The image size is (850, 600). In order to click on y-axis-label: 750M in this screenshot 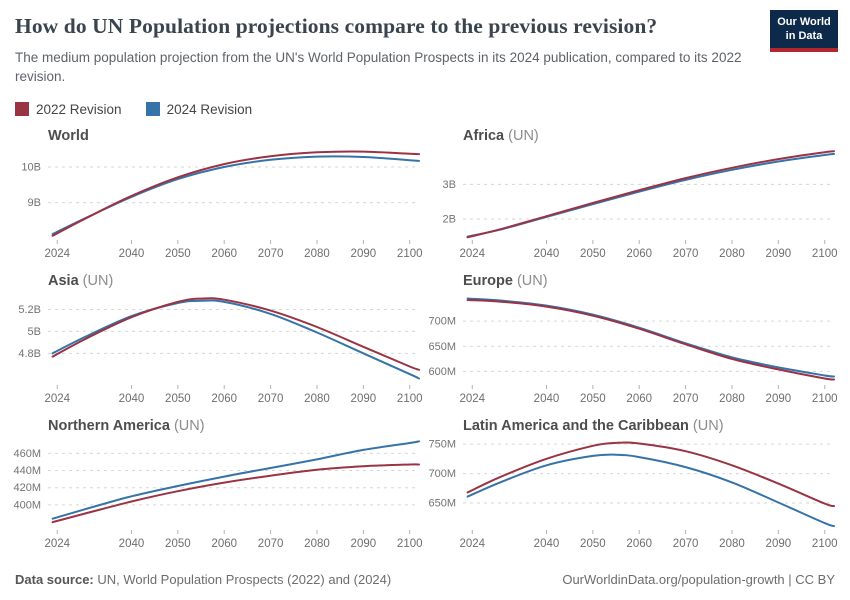, I will do `click(442, 444)`.